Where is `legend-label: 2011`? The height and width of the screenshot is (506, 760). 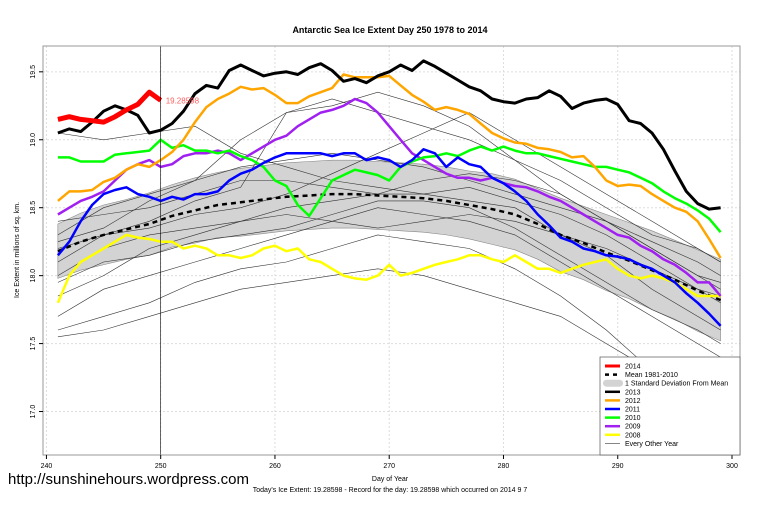
legend-label: 2011 is located at coordinates (632, 410).